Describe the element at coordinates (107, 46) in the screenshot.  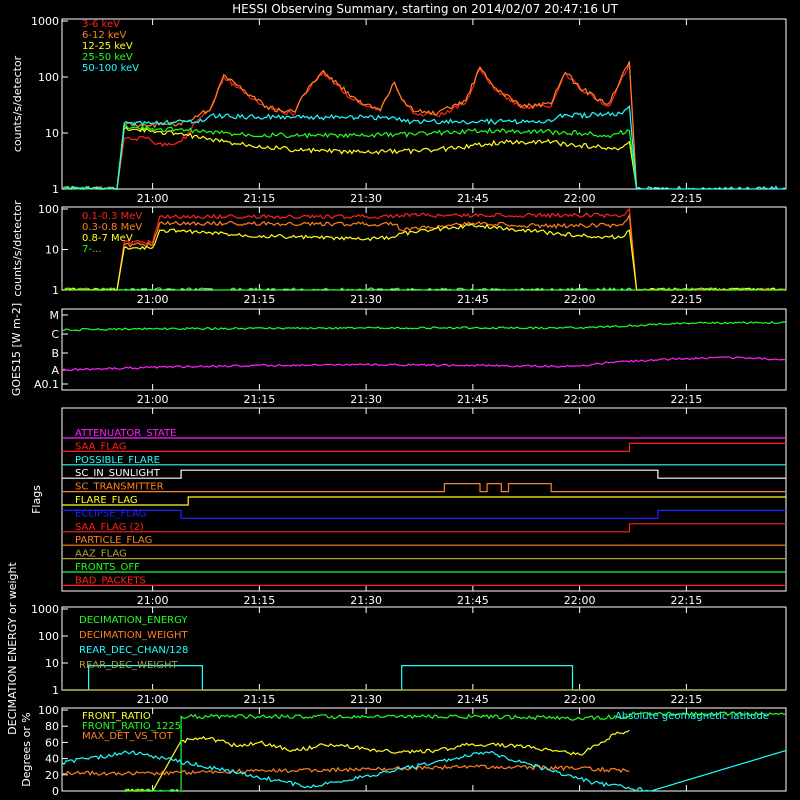
I see `legend-entry: 12-25 keV` at that location.